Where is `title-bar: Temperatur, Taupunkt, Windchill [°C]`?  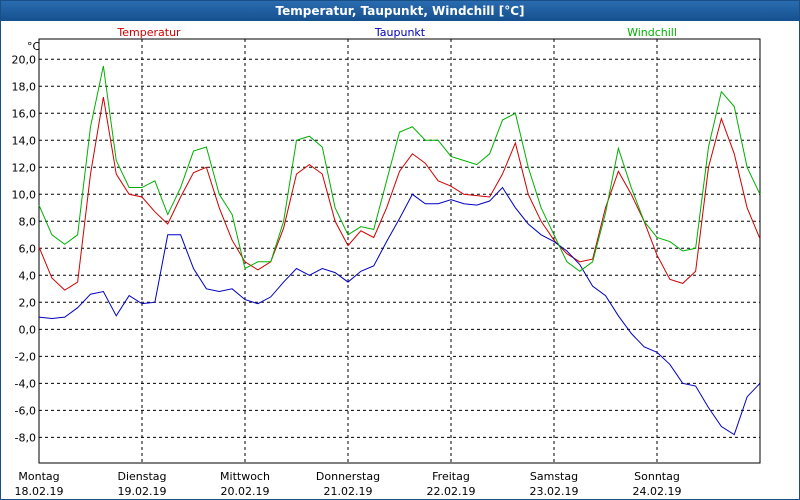
title-bar: Temperatur, Taupunkt, Windchill [°C] is located at coordinates (400, 11).